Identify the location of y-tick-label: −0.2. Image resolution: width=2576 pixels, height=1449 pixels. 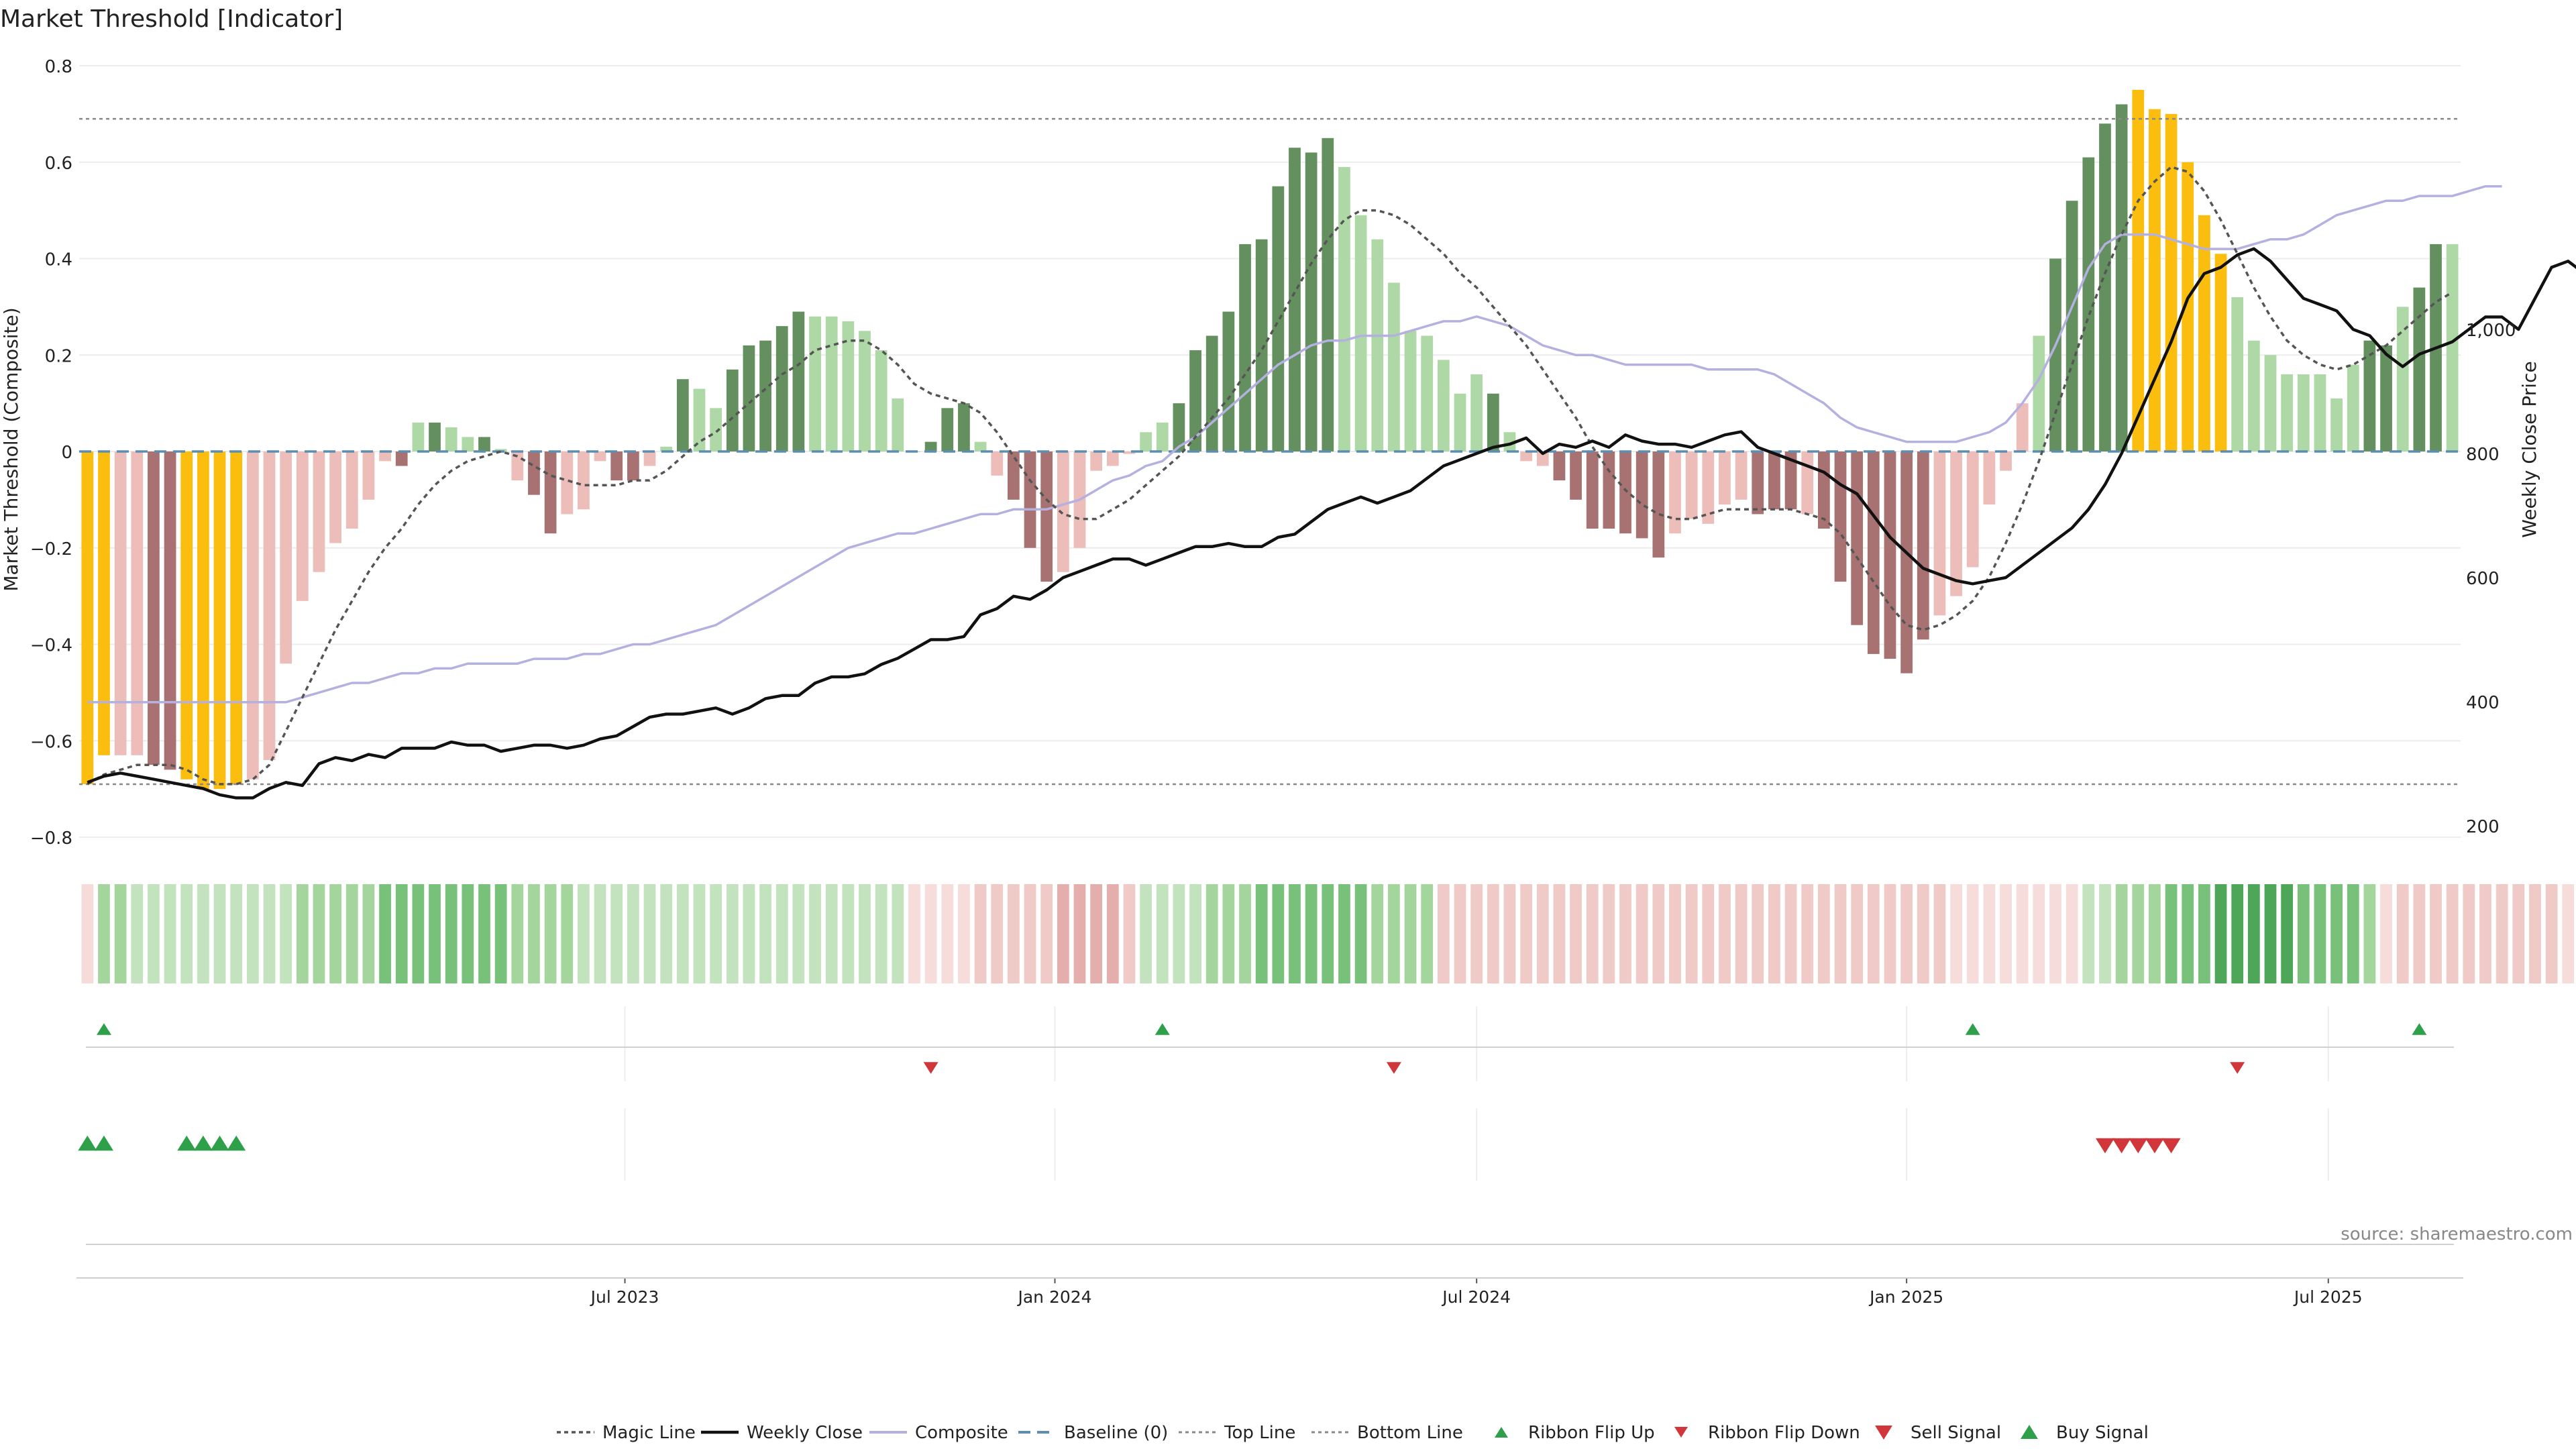
(51, 549).